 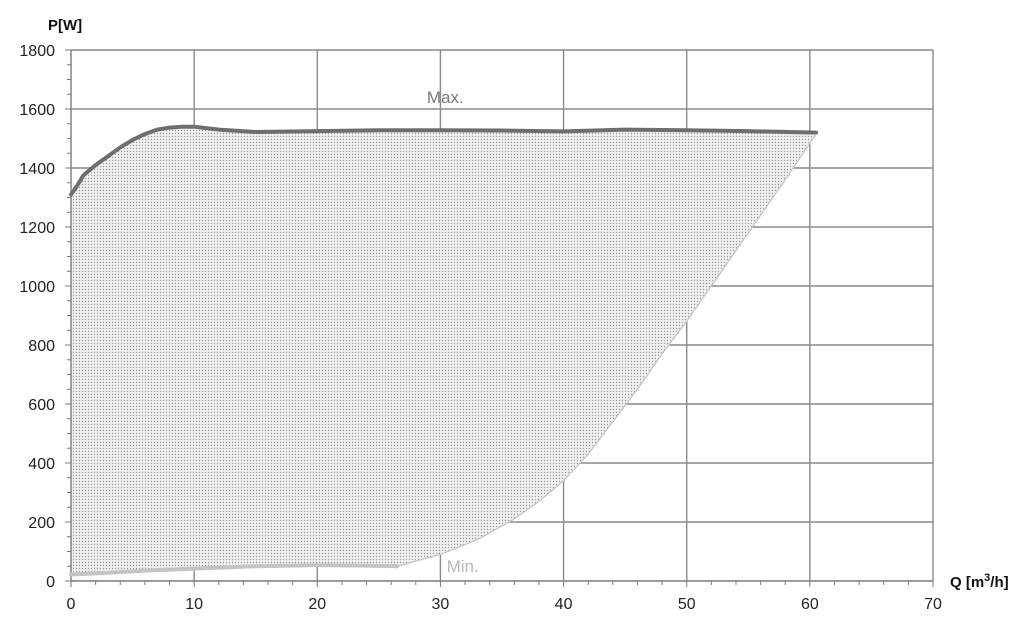 I want to click on y-tick-label: 1600, so click(x=37, y=110).